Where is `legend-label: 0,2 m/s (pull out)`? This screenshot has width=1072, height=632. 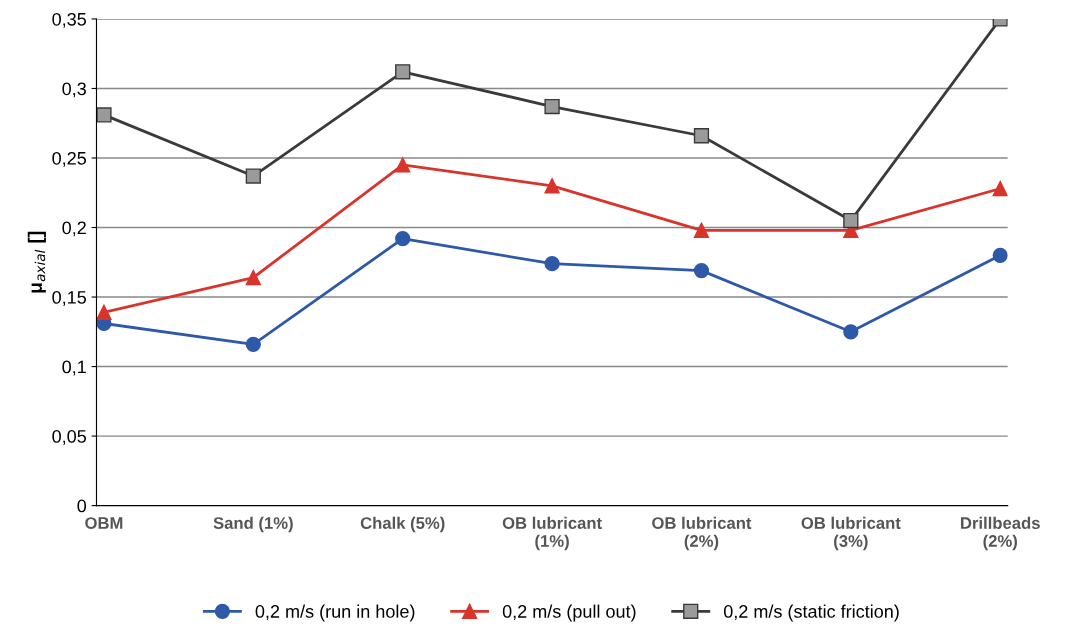
legend-label: 0,2 m/s (pull out) is located at coordinates (569, 613).